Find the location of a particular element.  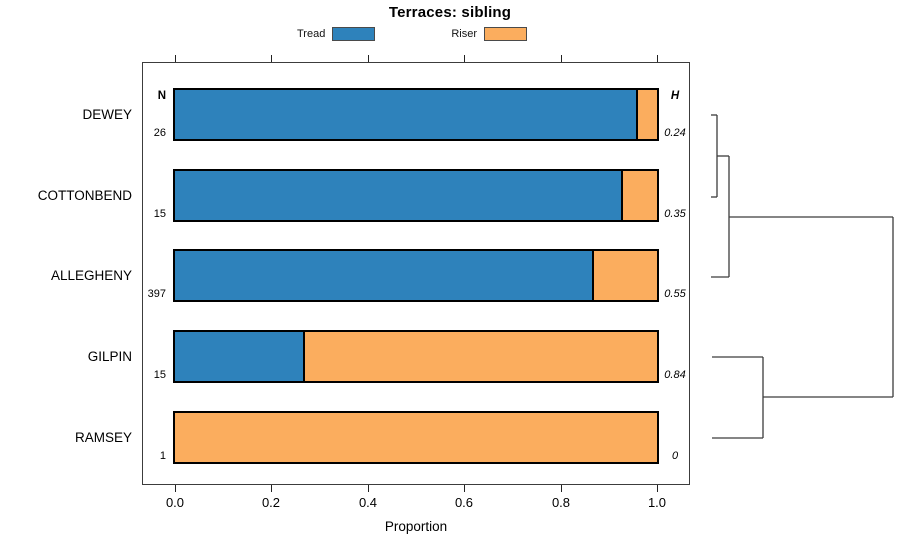

bar-ramsey is located at coordinates (416, 437).